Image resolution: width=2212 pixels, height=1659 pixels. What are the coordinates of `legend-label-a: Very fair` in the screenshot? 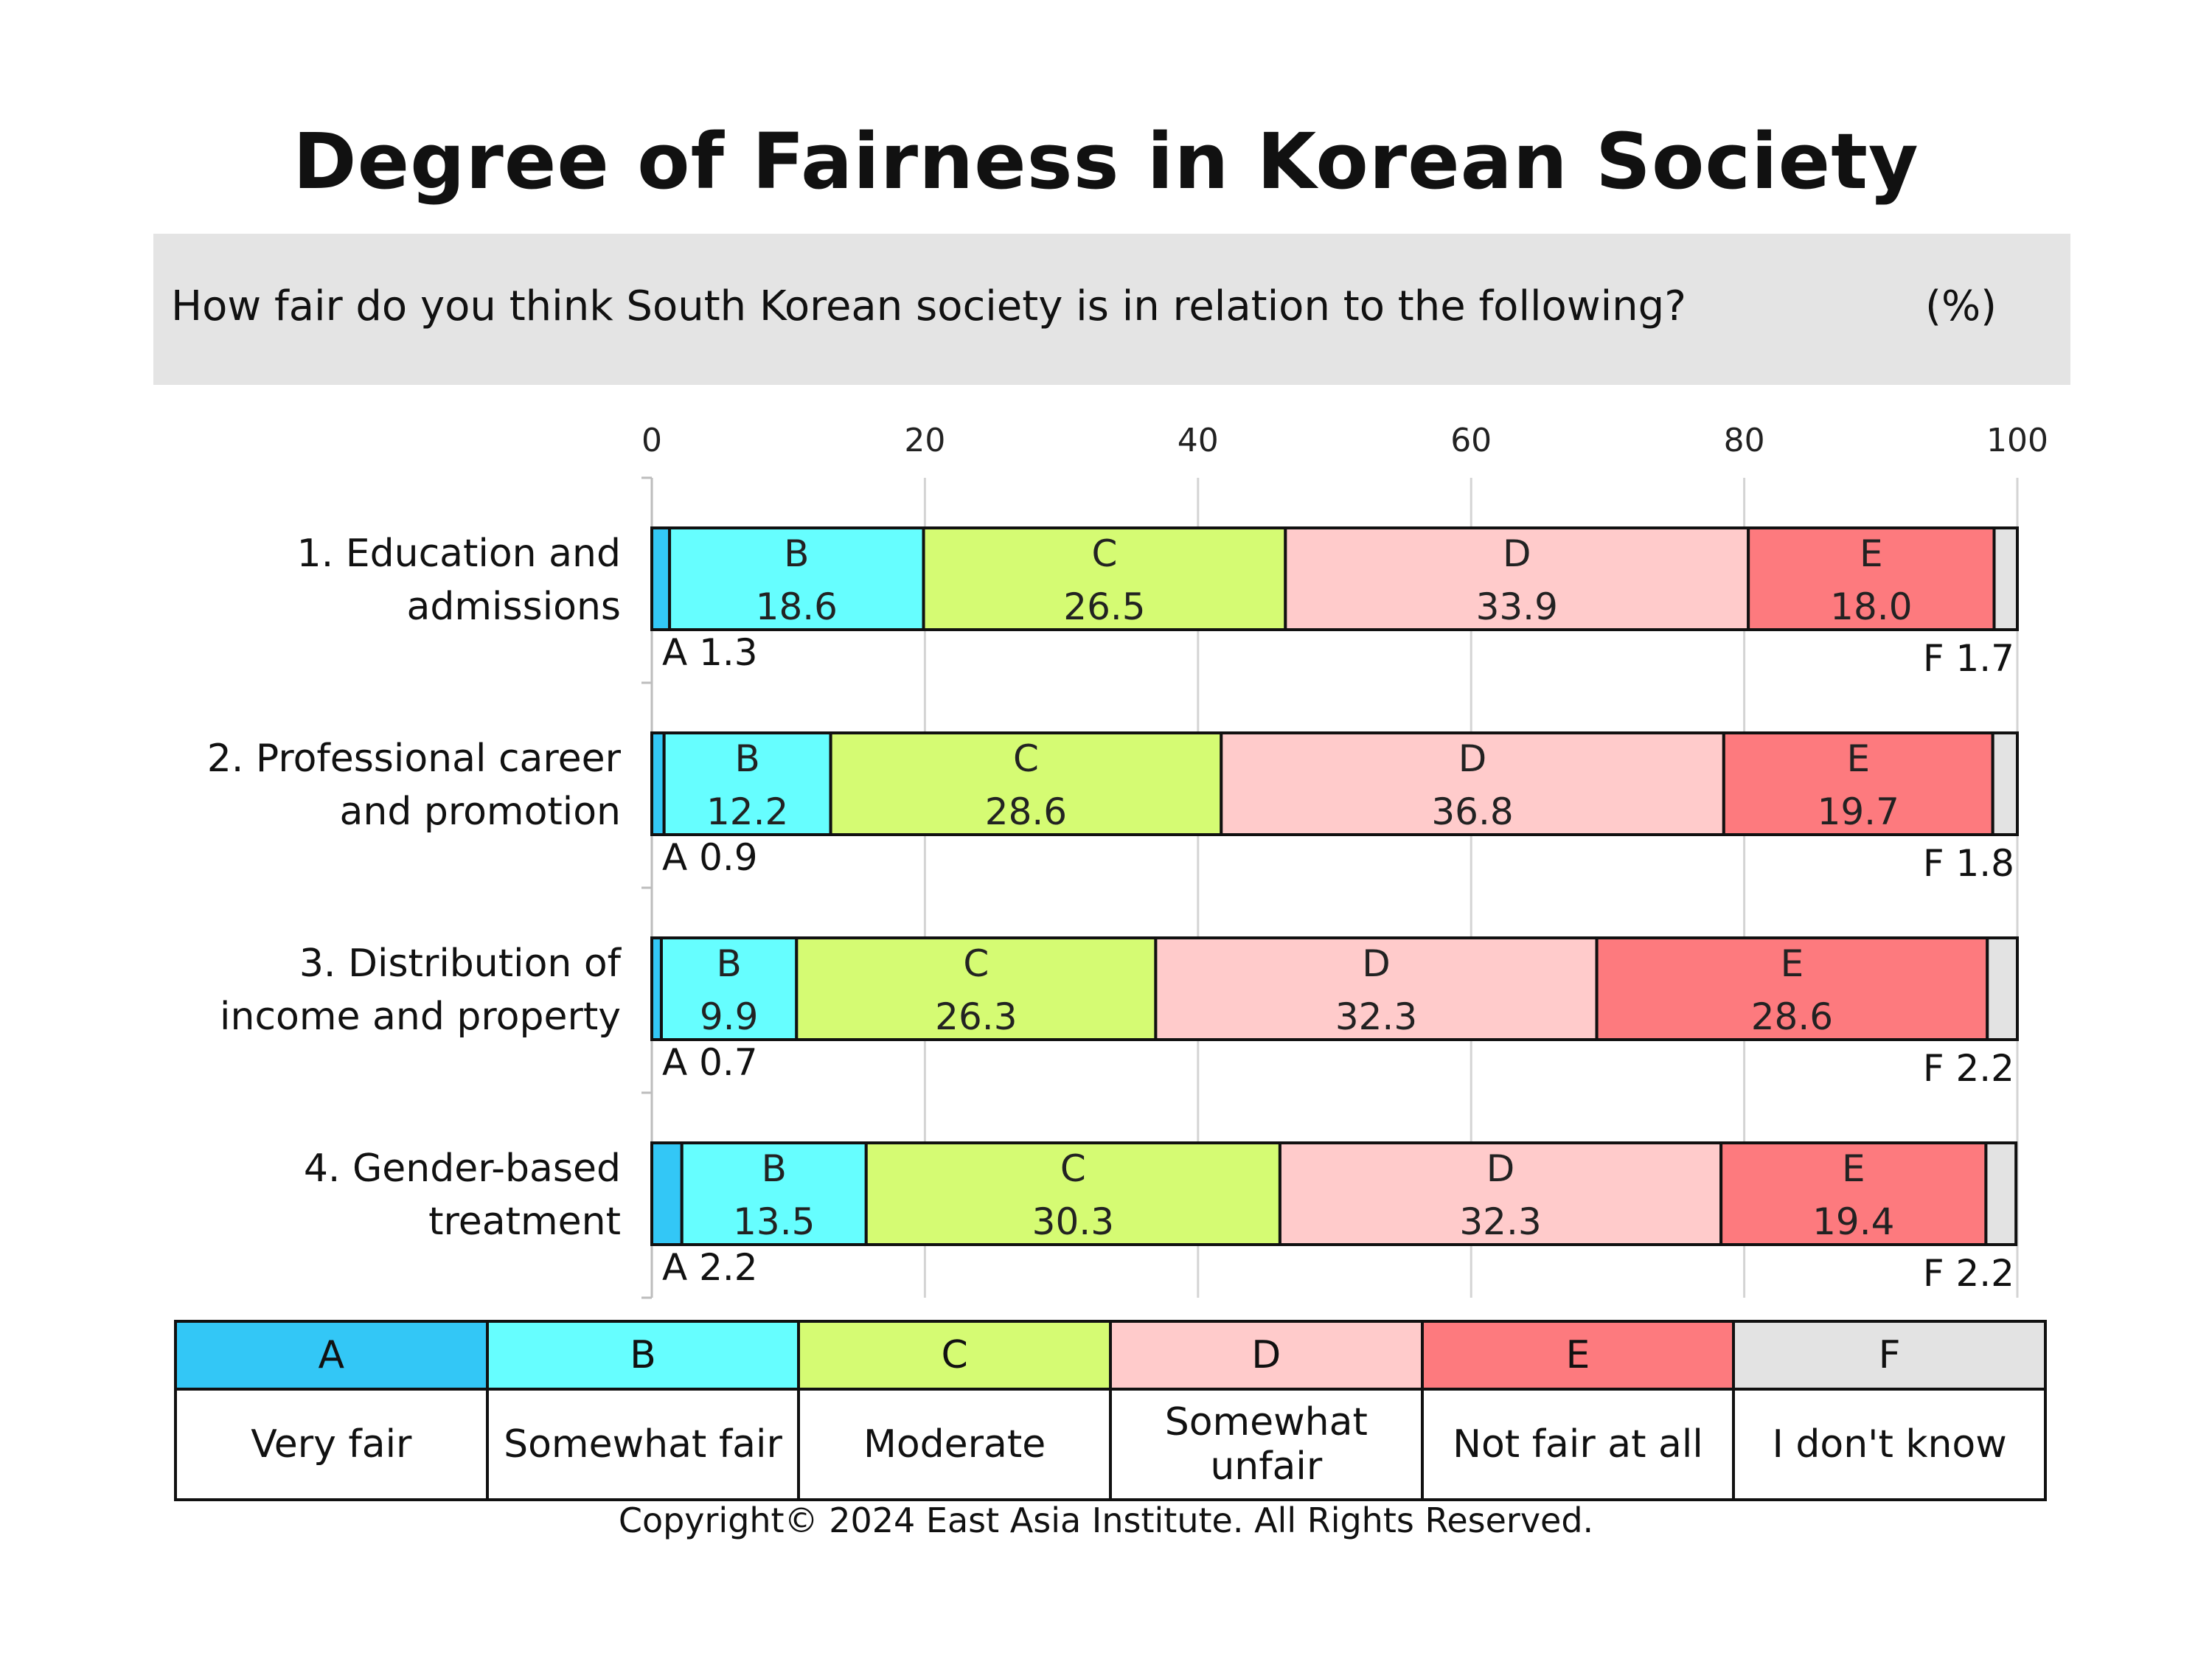 It's located at (331, 1444).